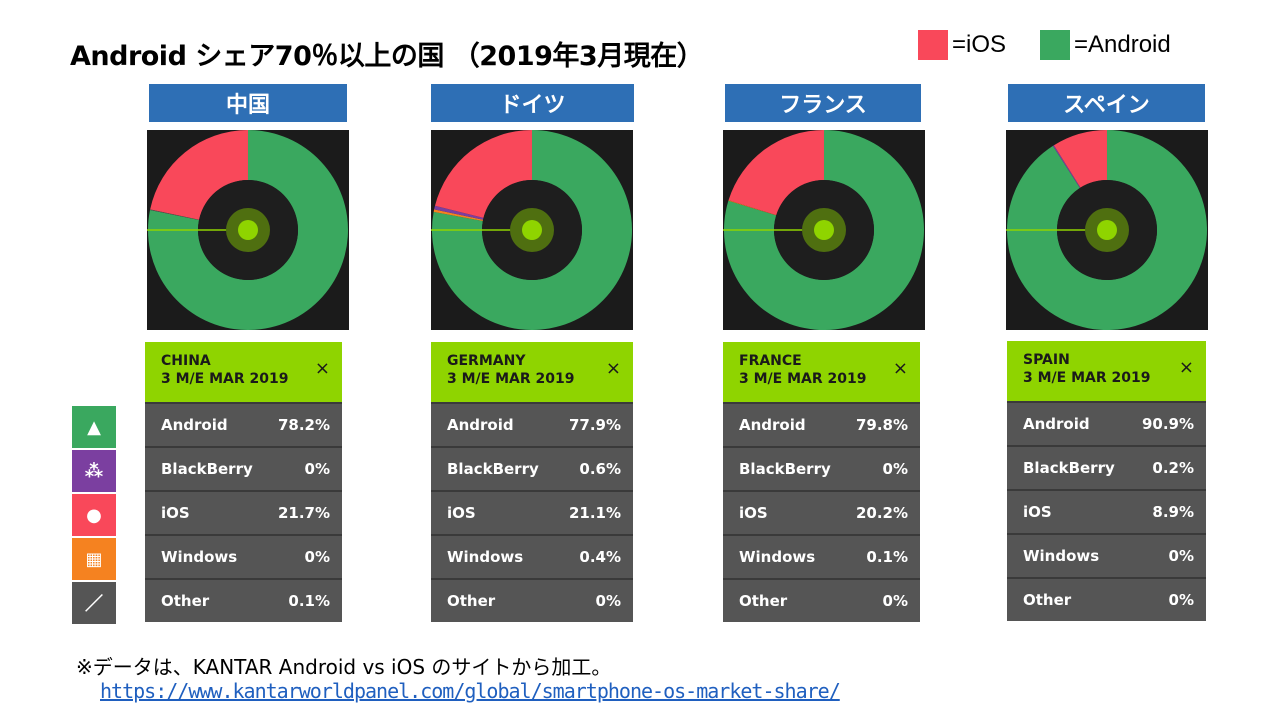 The image size is (1280, 720). What do you see at coordinates (594, 513) in the screenshot?
I see `os-share: 21.1%` at bounding box center [594, 513].